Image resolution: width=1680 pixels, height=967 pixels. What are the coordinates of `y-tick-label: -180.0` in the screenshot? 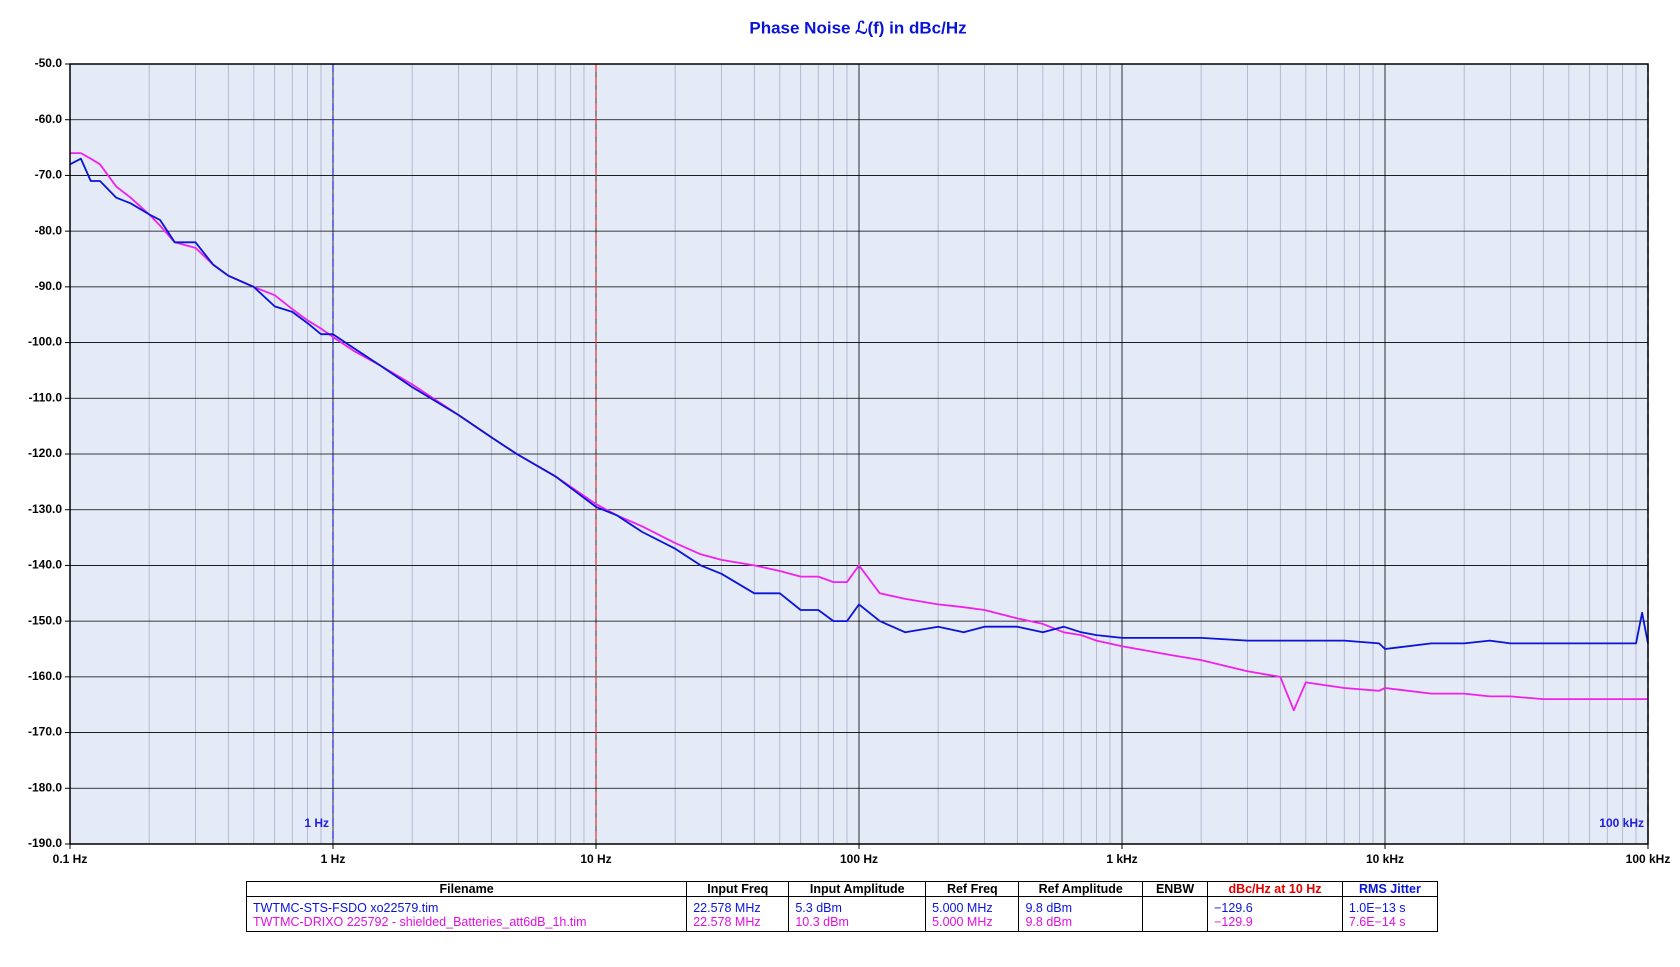 It's located at (45, 787).